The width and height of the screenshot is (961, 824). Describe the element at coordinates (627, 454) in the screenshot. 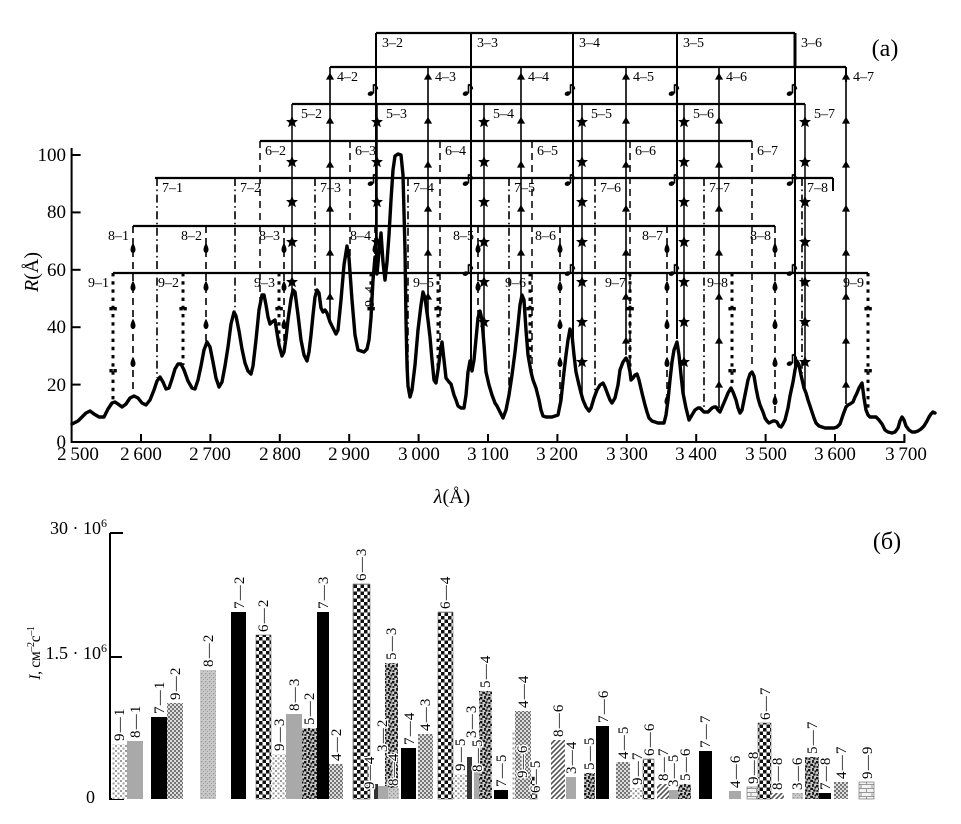

I see `svg-text: 3 300` at that location.